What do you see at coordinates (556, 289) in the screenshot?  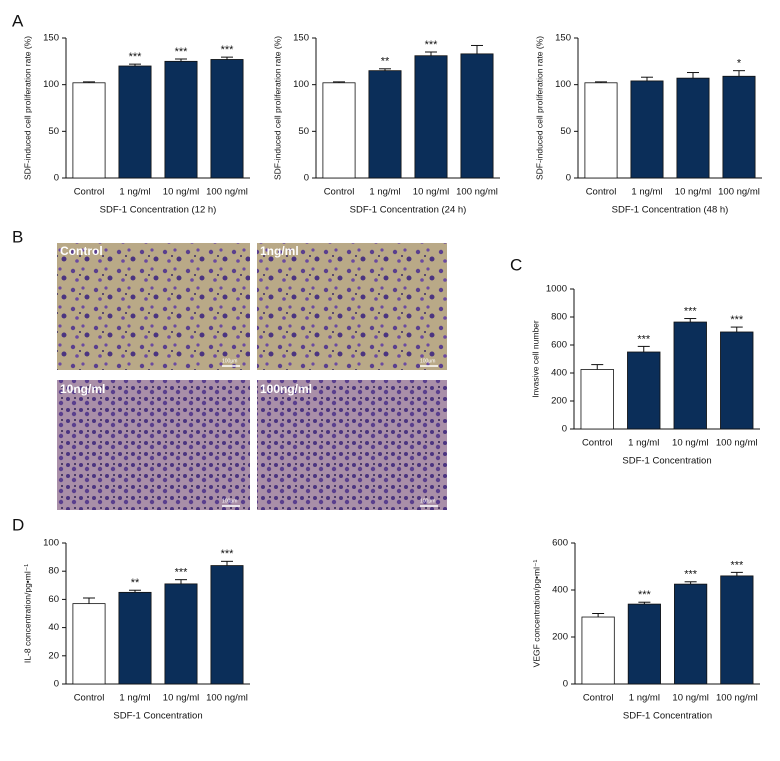 I see `y-tick-label: 1000` at bounding box center [556, 289].